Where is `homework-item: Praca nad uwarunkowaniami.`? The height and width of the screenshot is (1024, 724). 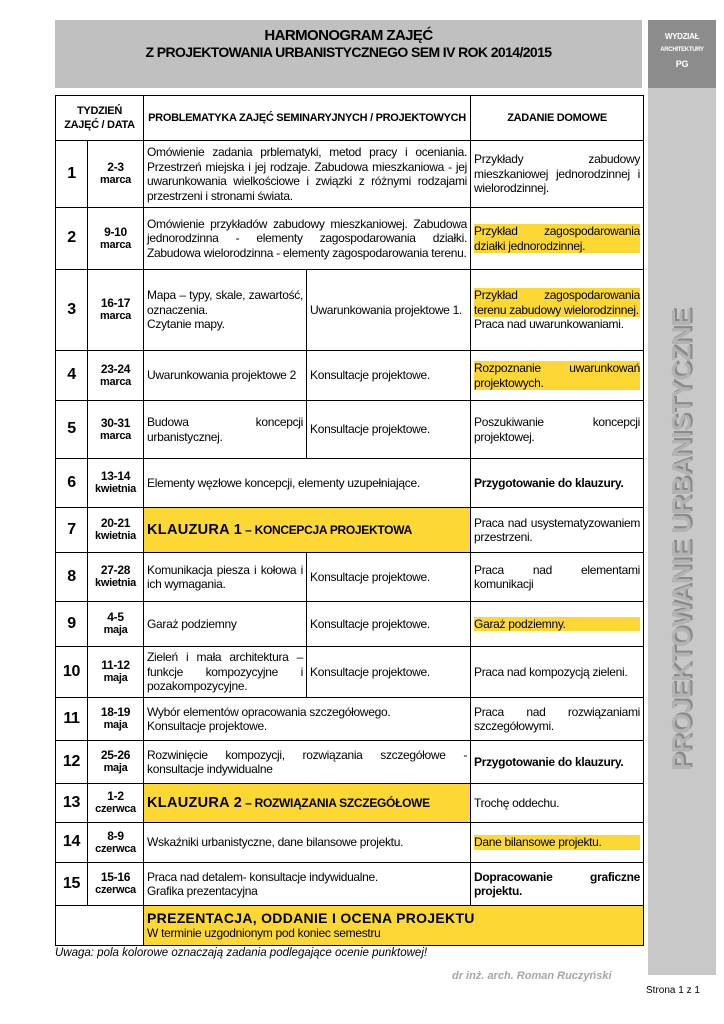 homework-item: Praca nad uwarunkowaniami. is located at coordinates (549, 324).